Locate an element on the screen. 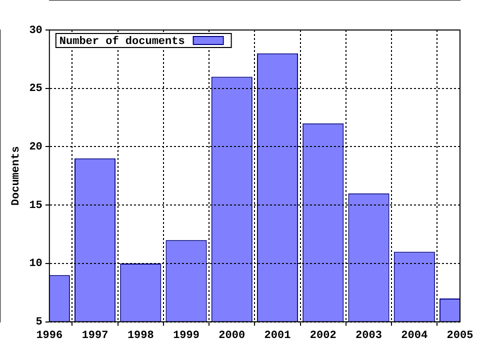  legend-label: Number of documents is located at coordinates (122, 41).